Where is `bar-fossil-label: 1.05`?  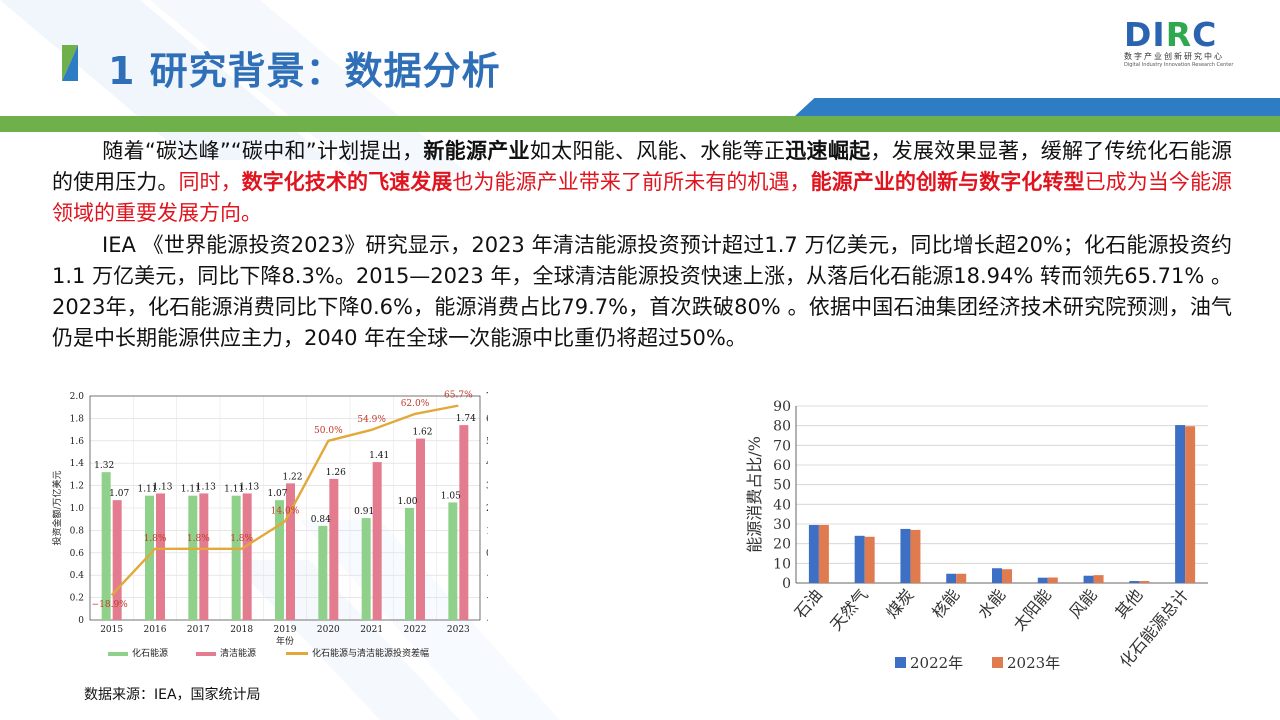 bar-fossil-label: 1.05 is located at coordinates (451, 496).